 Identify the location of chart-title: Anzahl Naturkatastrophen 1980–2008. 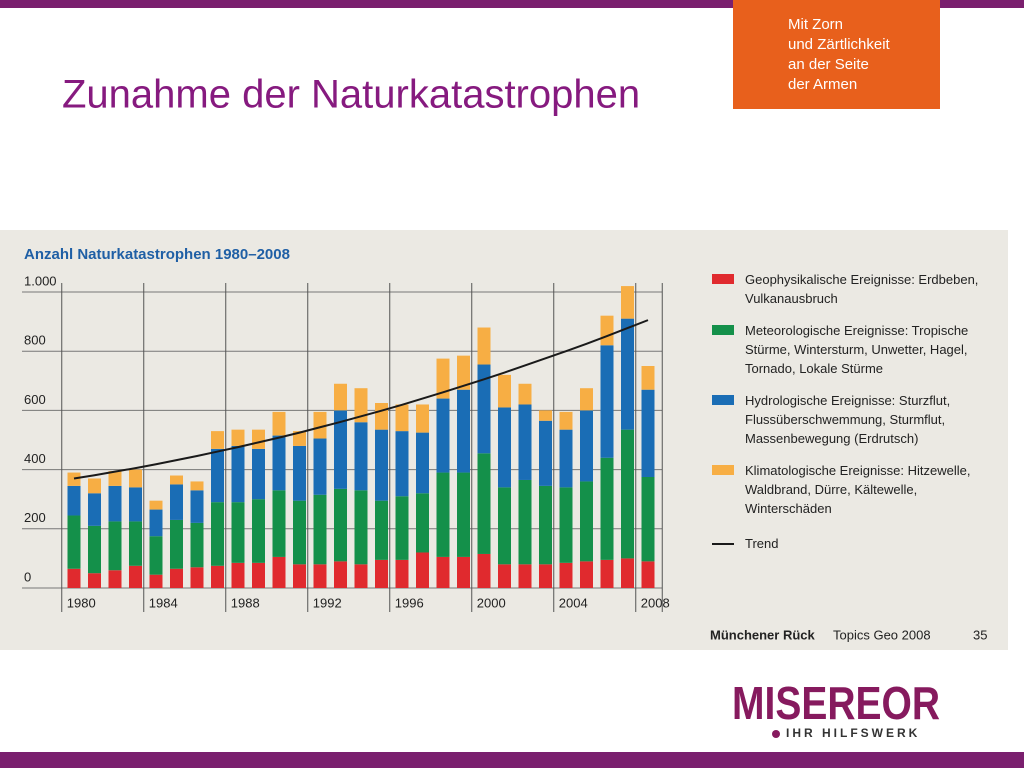
(157, 254).